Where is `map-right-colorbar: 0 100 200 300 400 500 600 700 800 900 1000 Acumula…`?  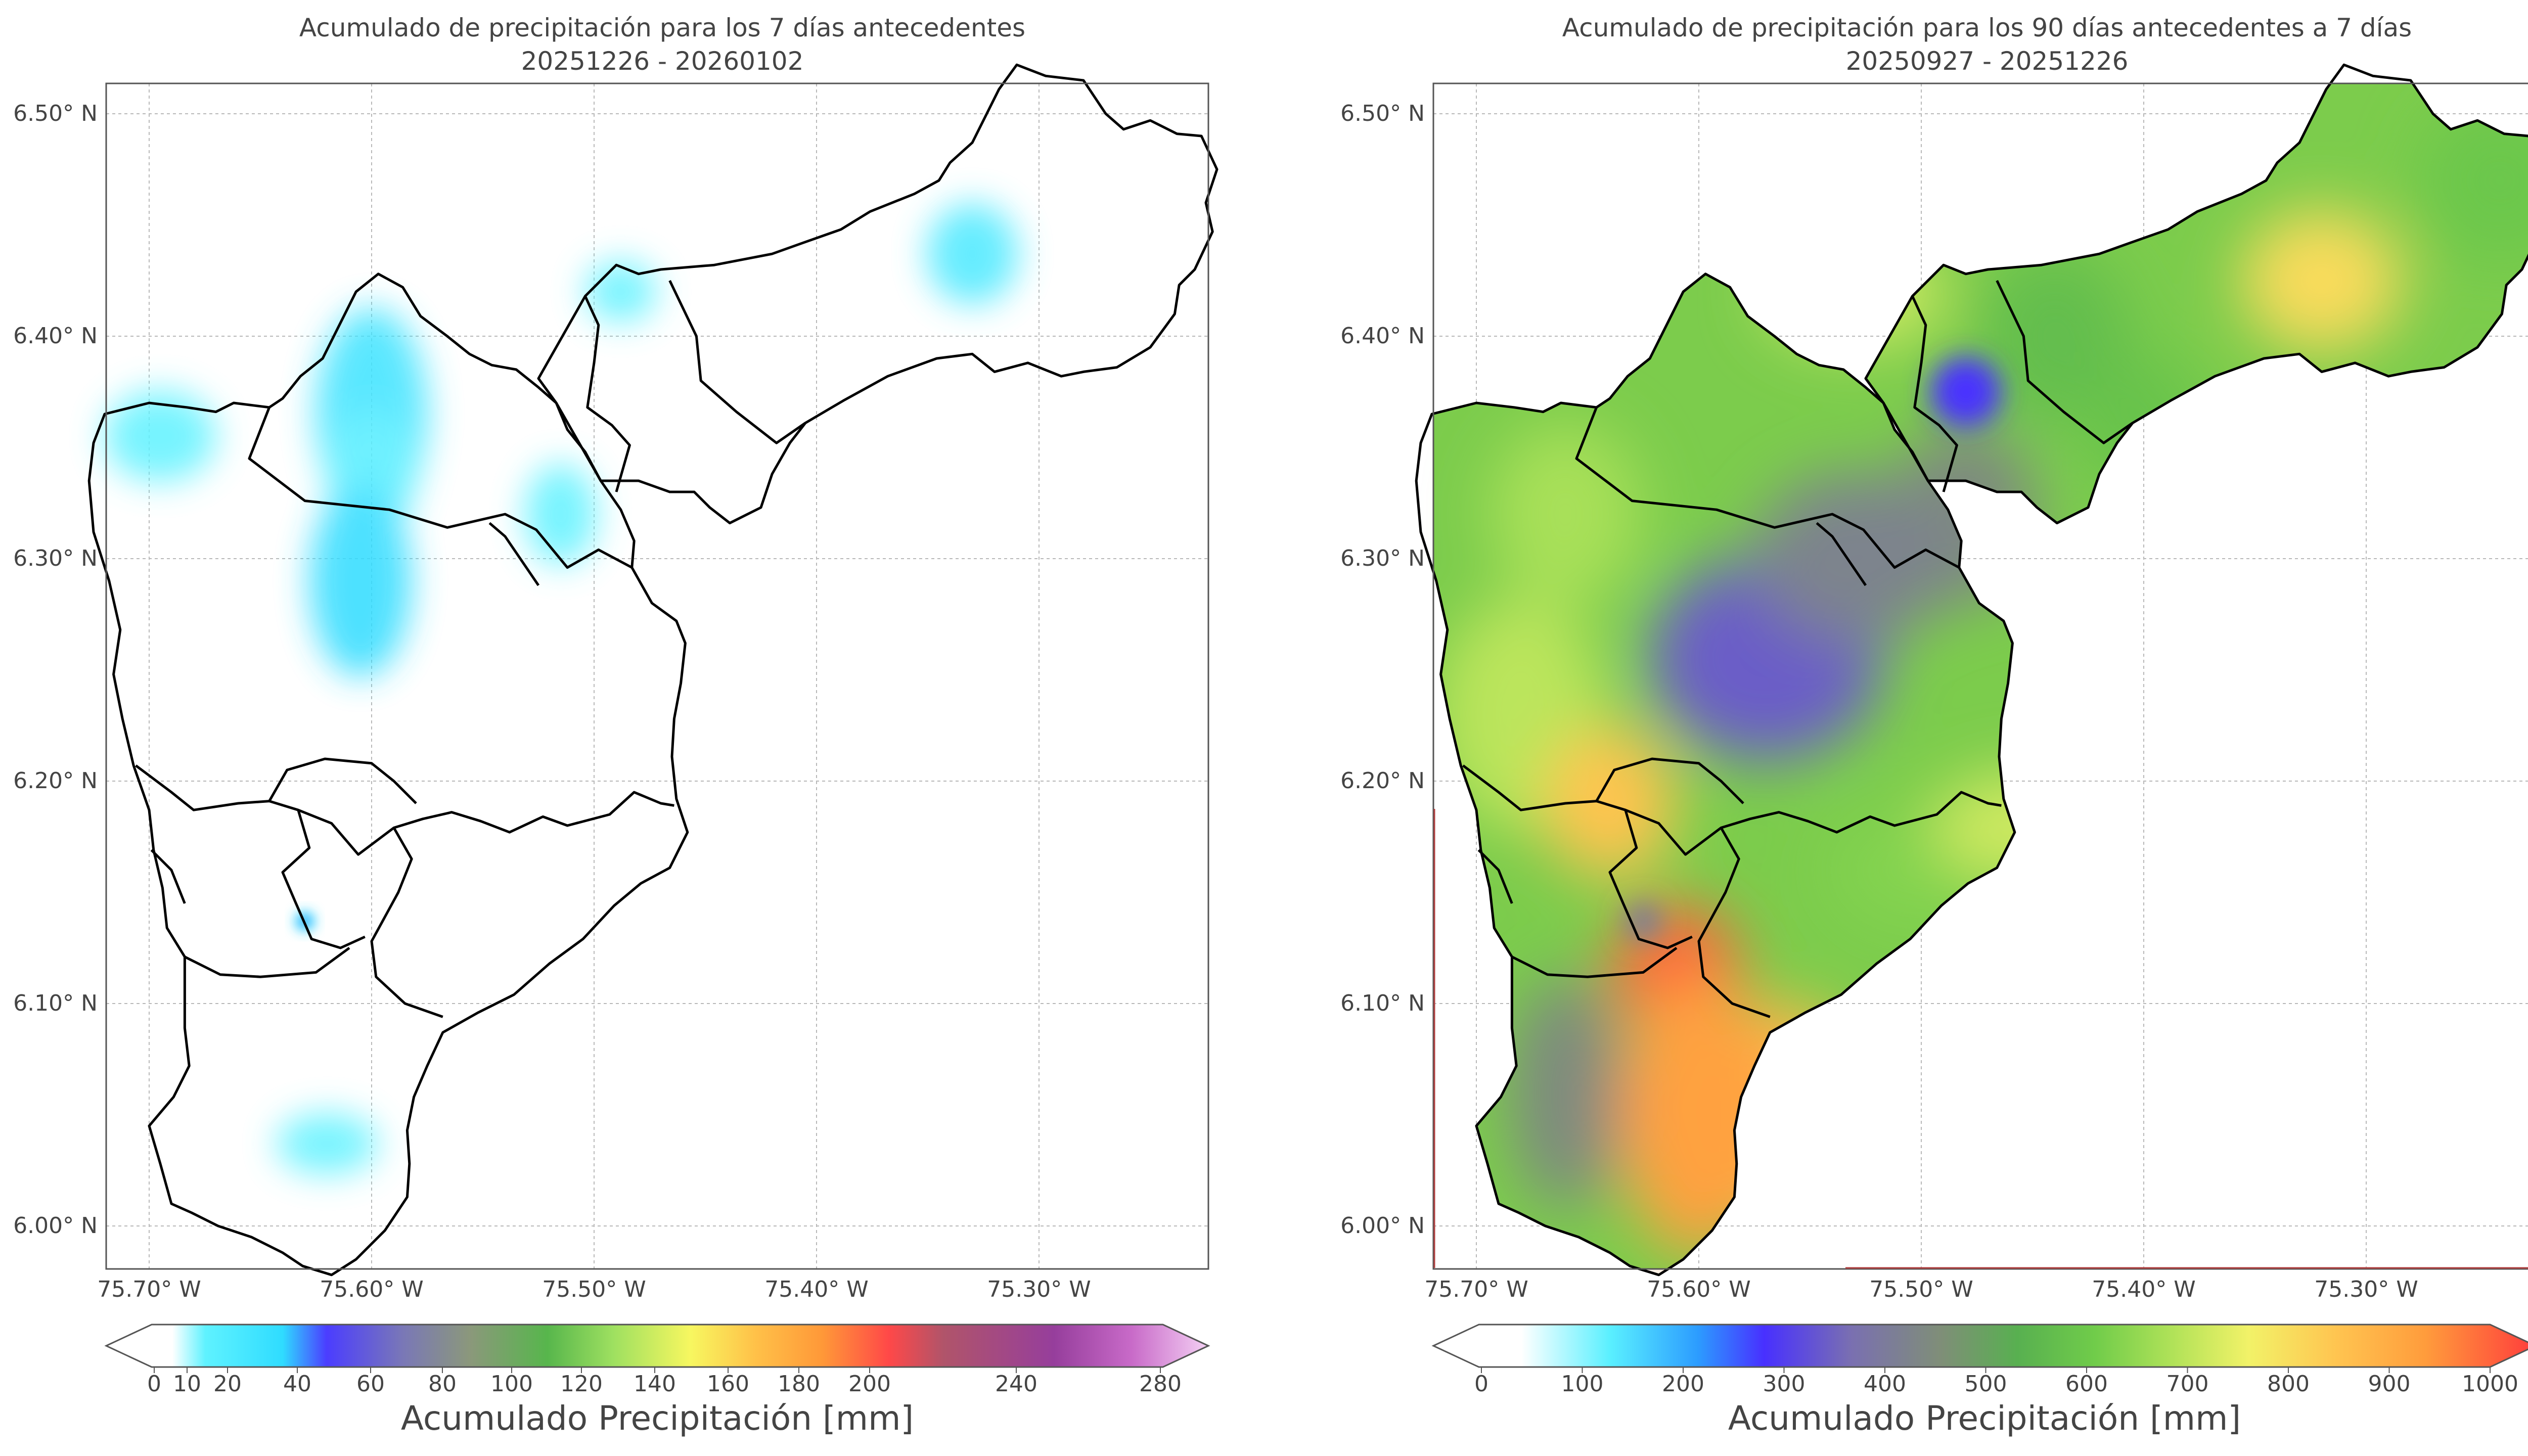
map-right-colorbar: 0 100 200 300 400 500 600 700 800 900 1000 Acumula… is located at coordinates (1980, 1381).